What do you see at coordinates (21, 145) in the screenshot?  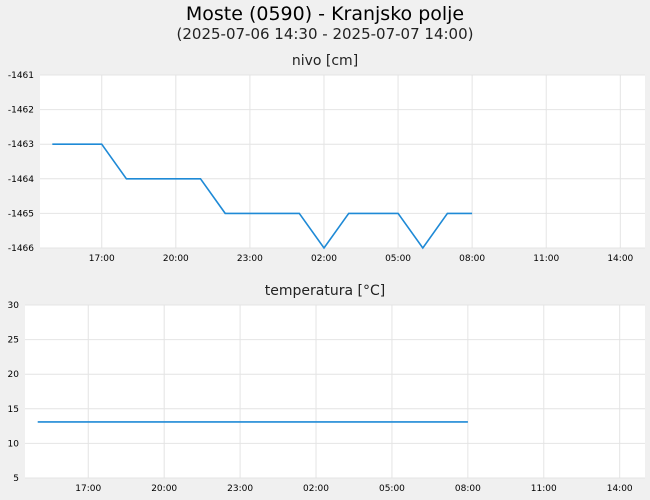 I see `nivo-y-tick-label: -1463` at bounding box center [21, 145].